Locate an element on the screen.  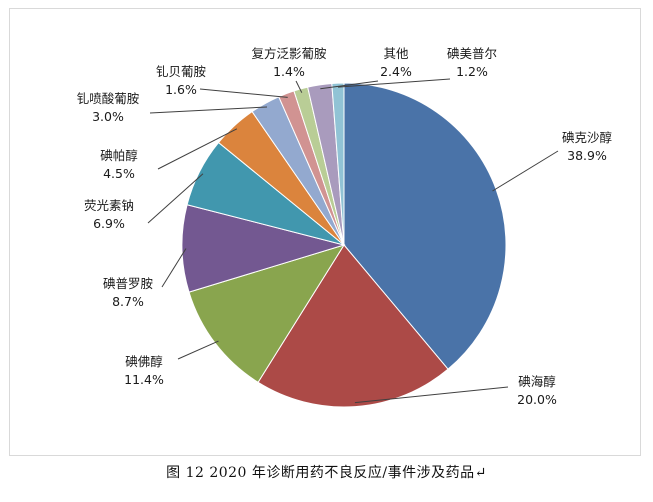
slice-value-label: 20.0% is located at coordinates (537, 399).